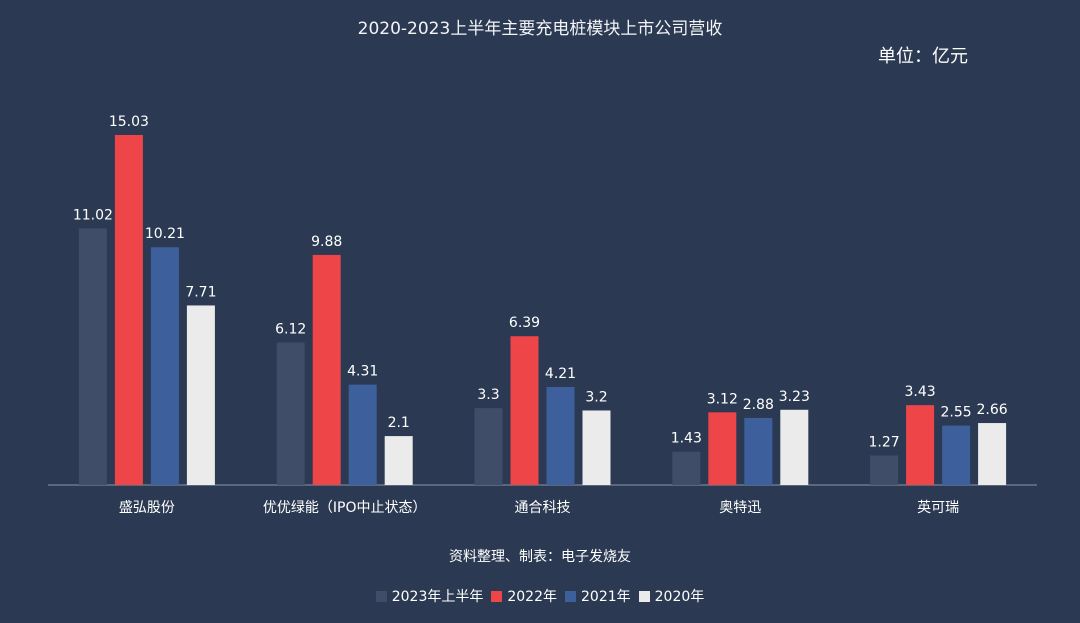  What do you see at coordinates (524, 323) in the screenshot?
I see `data-label: 6.39` at bounding box center [524, 323].